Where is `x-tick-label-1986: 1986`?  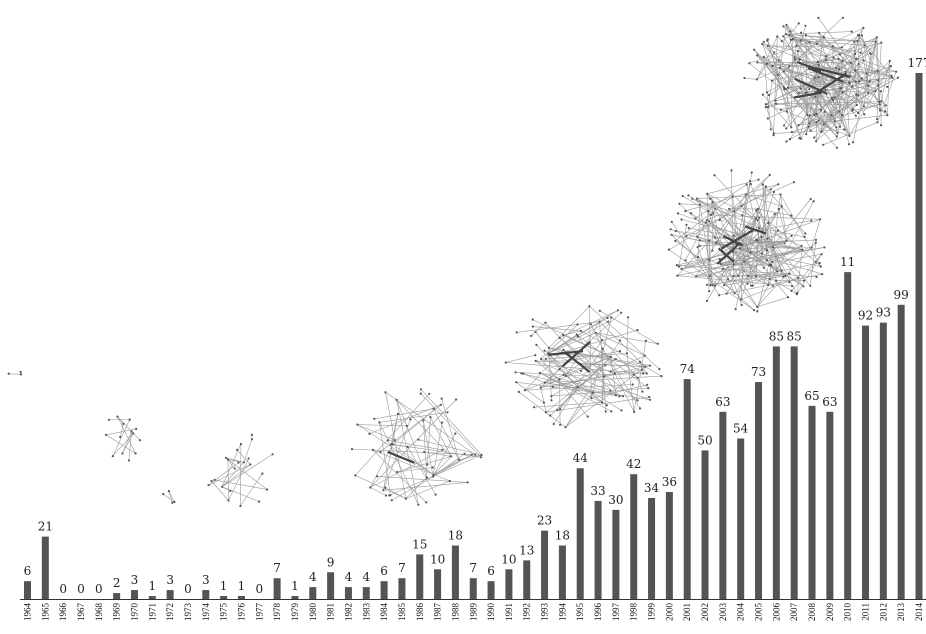 x-tick-label-1986: 1986 is located at coordinates (420, 612).